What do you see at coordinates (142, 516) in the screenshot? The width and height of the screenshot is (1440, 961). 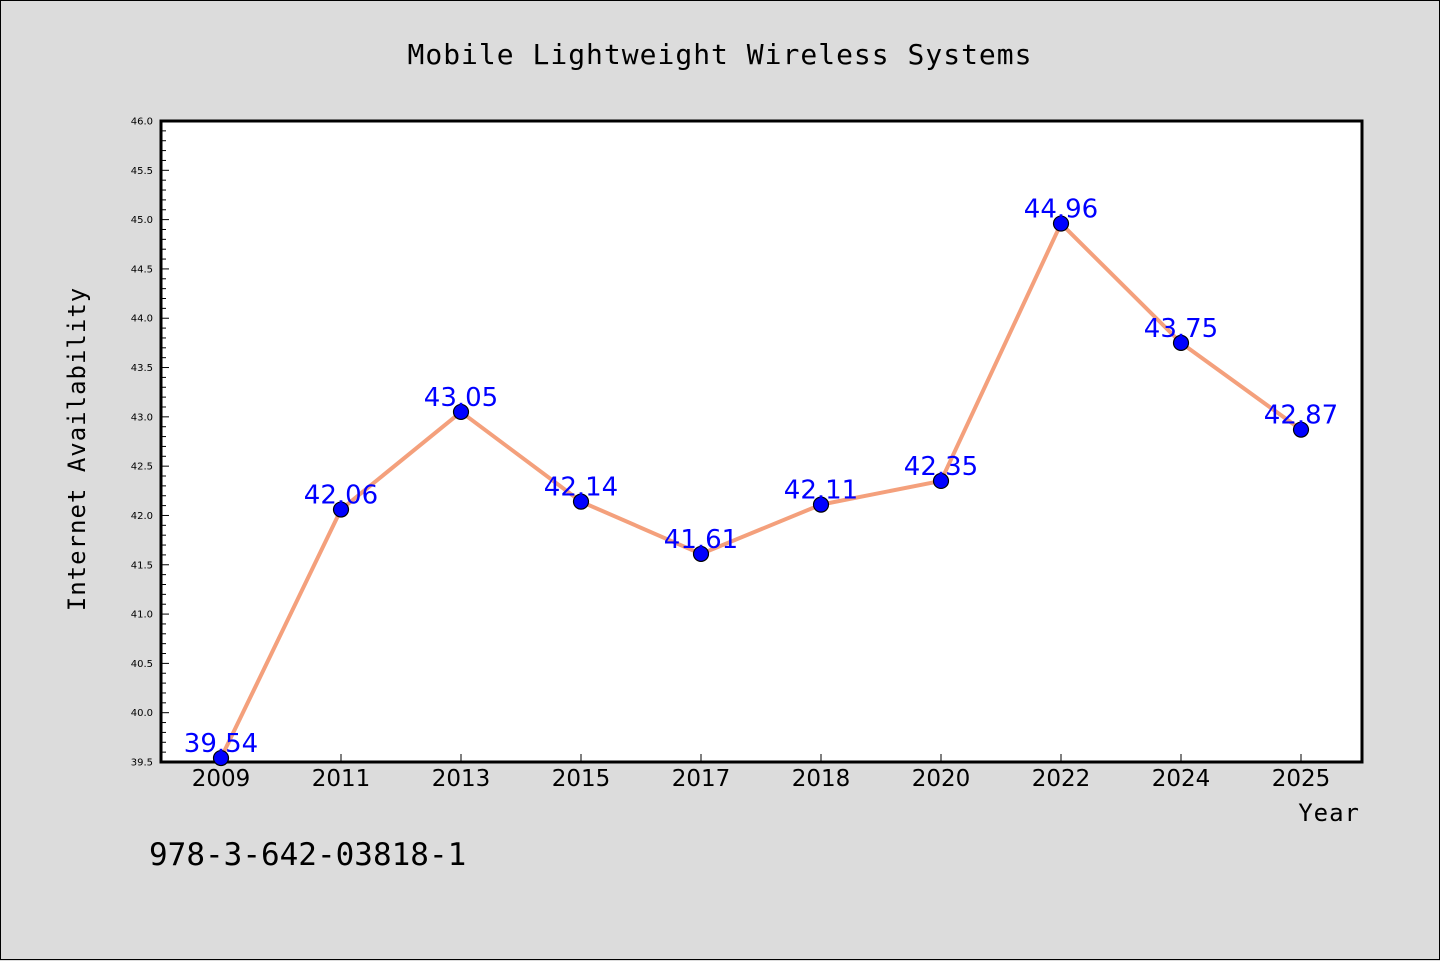 I see `y-tick-label: 42.0` at bounding box center [142, 516].